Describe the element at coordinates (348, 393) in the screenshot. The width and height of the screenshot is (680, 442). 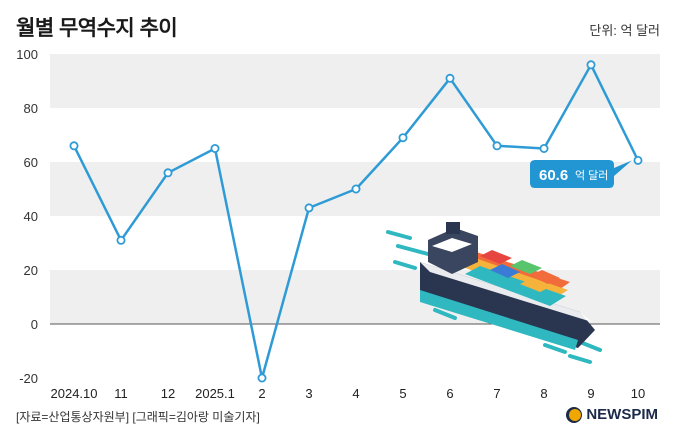
I see `x-axis-ticks: 2024.10 11 12 2025.1 2 3 4 5 6 7 8 9 10` at that location.